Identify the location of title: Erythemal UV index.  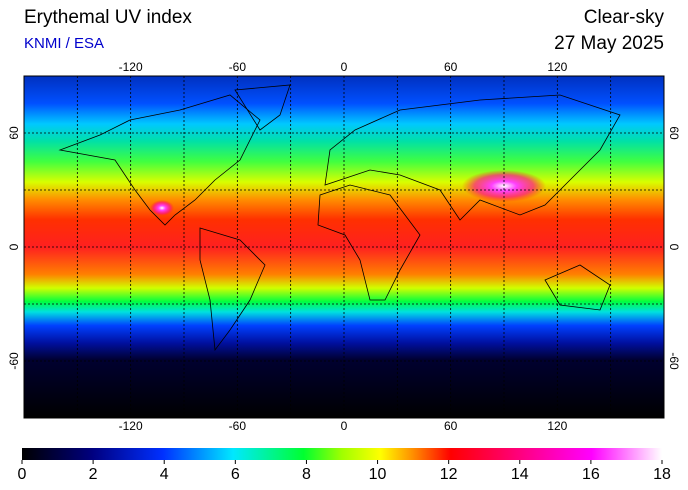
(108, 17).